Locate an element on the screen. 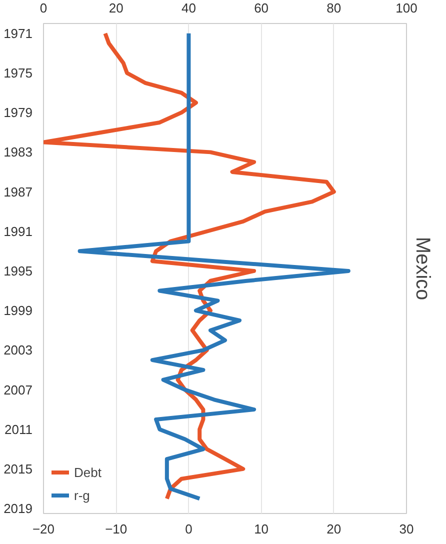 The height and width of the screenshot is (544, 446). legend-label: r-g is located at coordinates (82, 495).